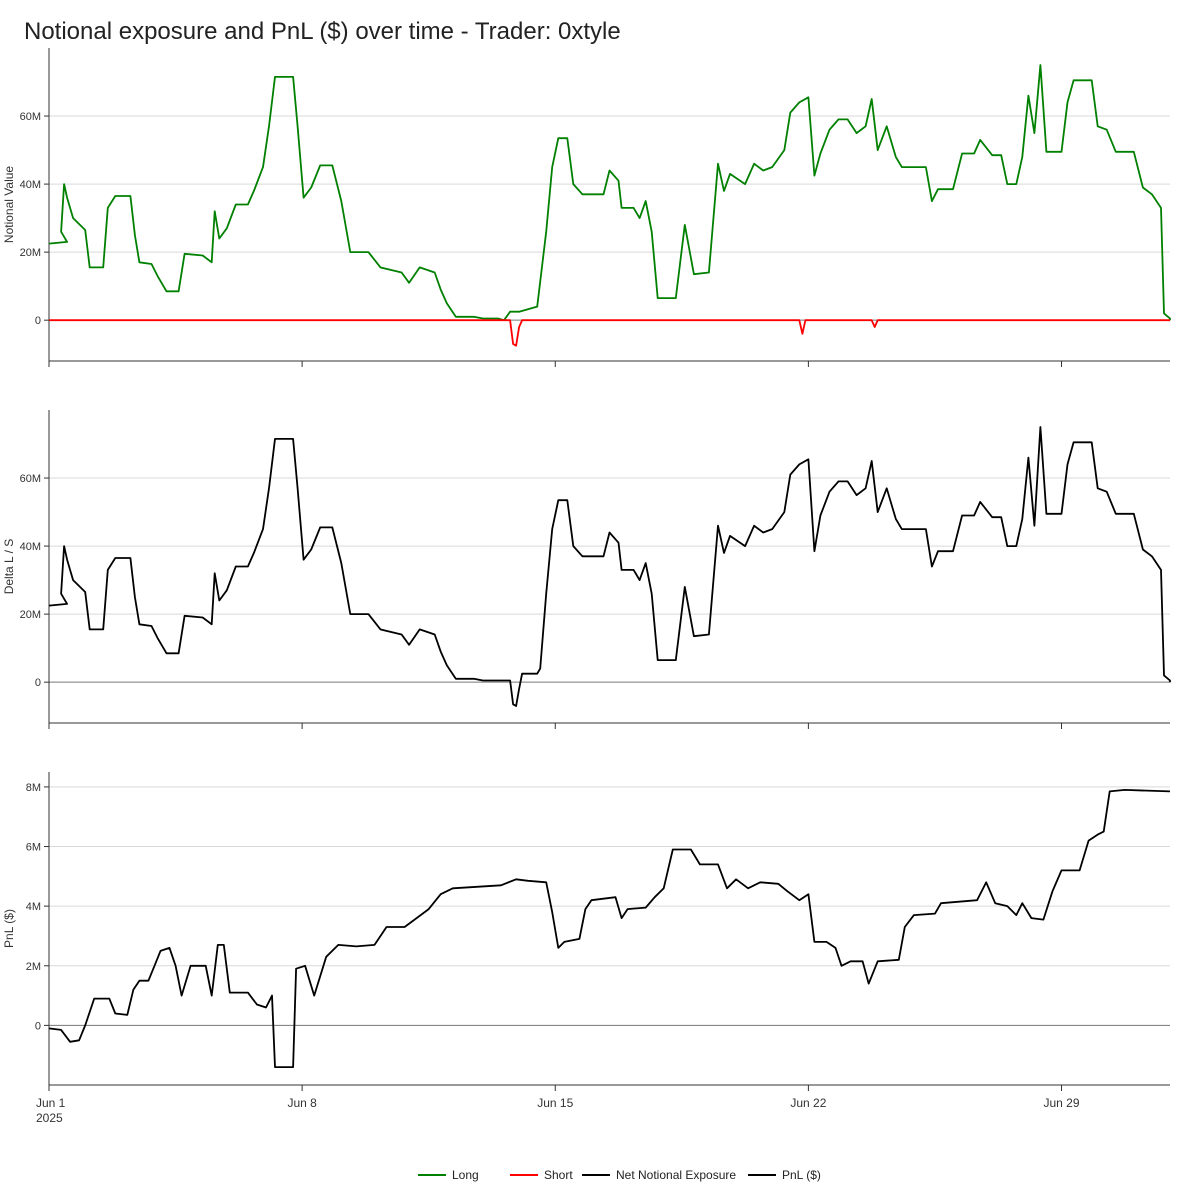 Image resolution: width=1200 pixels, height=1200 pixels. I want to click on x-tick-label: Jun 22, so click(808, 1103).